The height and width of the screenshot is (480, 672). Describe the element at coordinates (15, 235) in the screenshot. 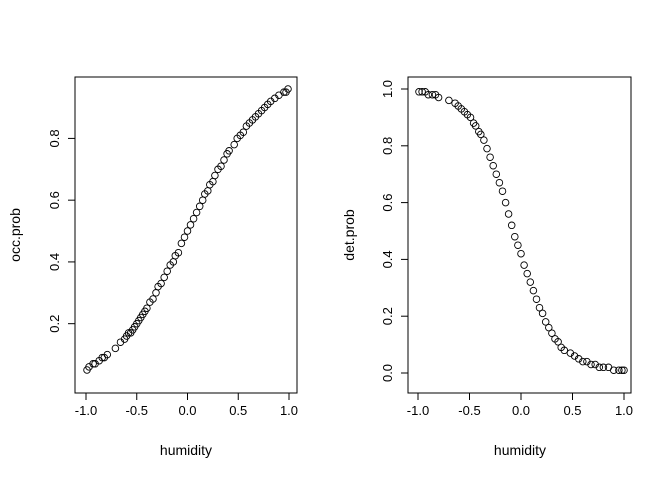

I see `y-axis-title: occ.prob` at that location.